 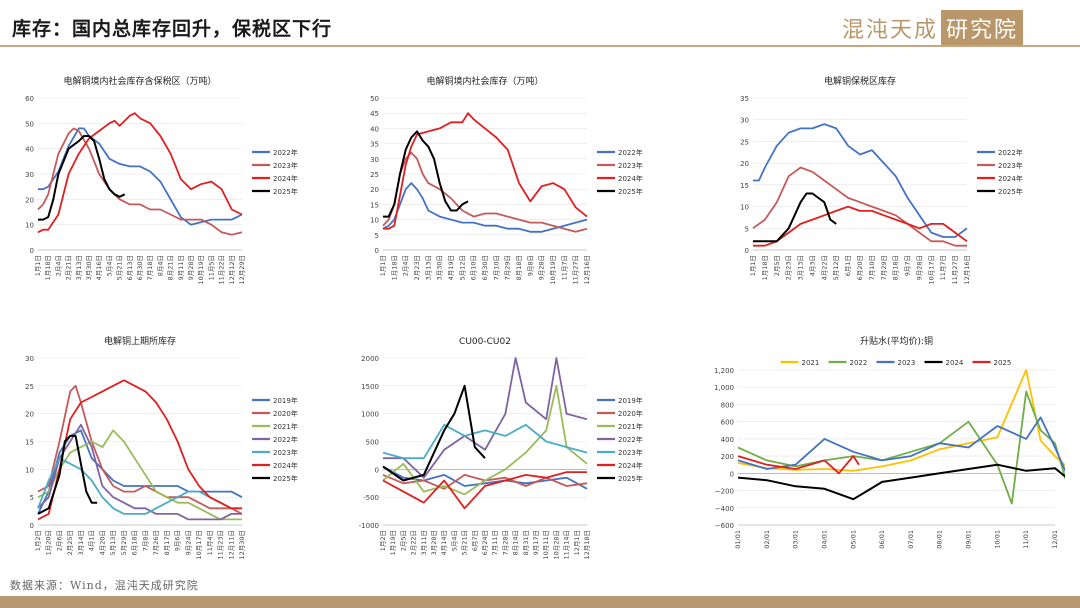 I want to click on x-tick-label: 9月6日, so click(x=178, y=540).